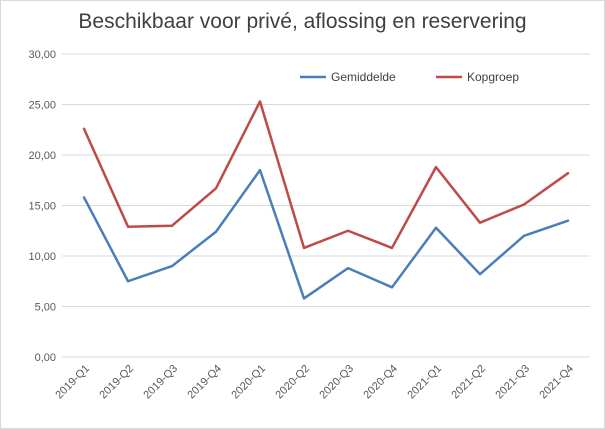  What do you see at coordinates (45, 358) in the screenshot?
I see `y-tick-label: 0,00` at bounding box center [45, 358].